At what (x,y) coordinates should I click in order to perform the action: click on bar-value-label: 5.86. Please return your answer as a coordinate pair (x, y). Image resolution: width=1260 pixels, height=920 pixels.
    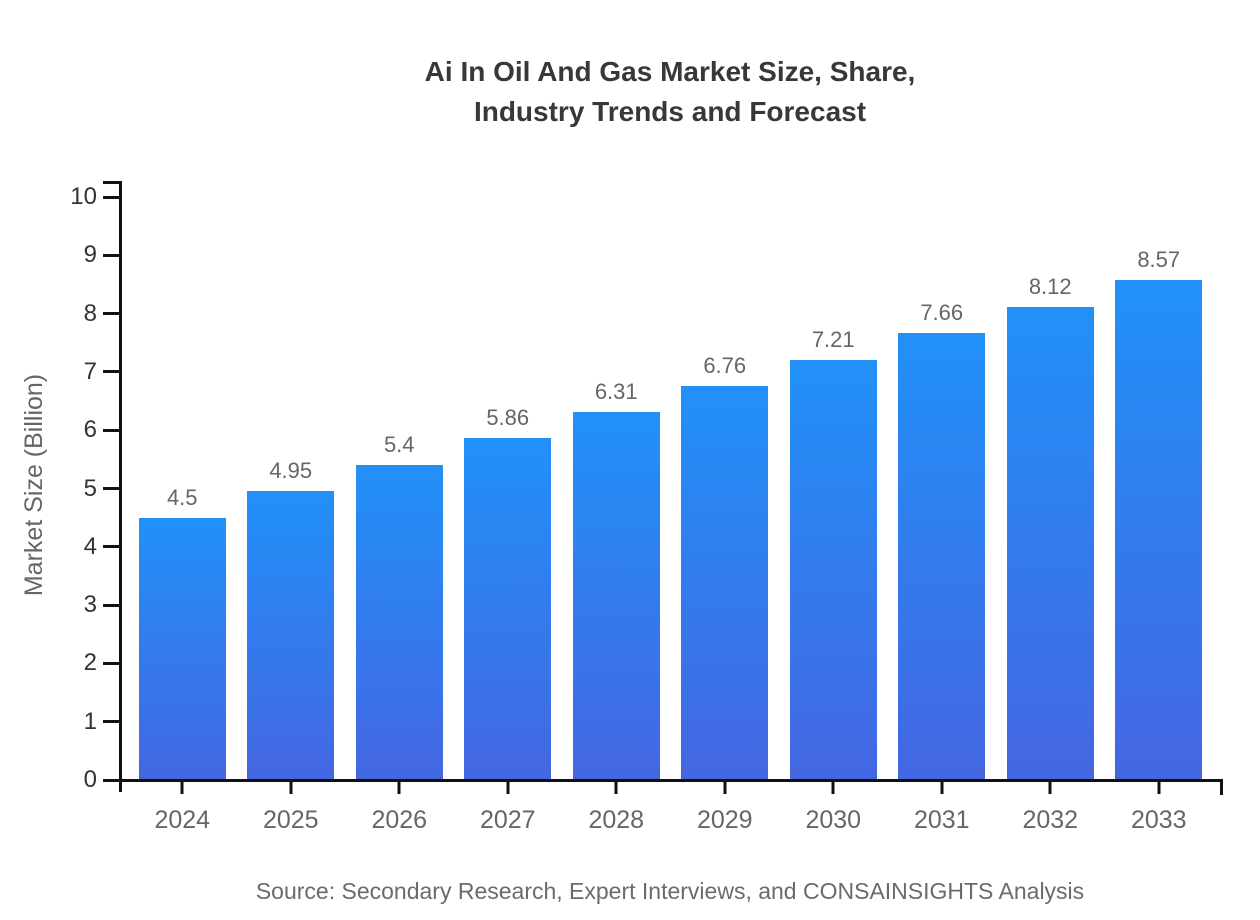
    Looking at the image, I should click on (508, 418).